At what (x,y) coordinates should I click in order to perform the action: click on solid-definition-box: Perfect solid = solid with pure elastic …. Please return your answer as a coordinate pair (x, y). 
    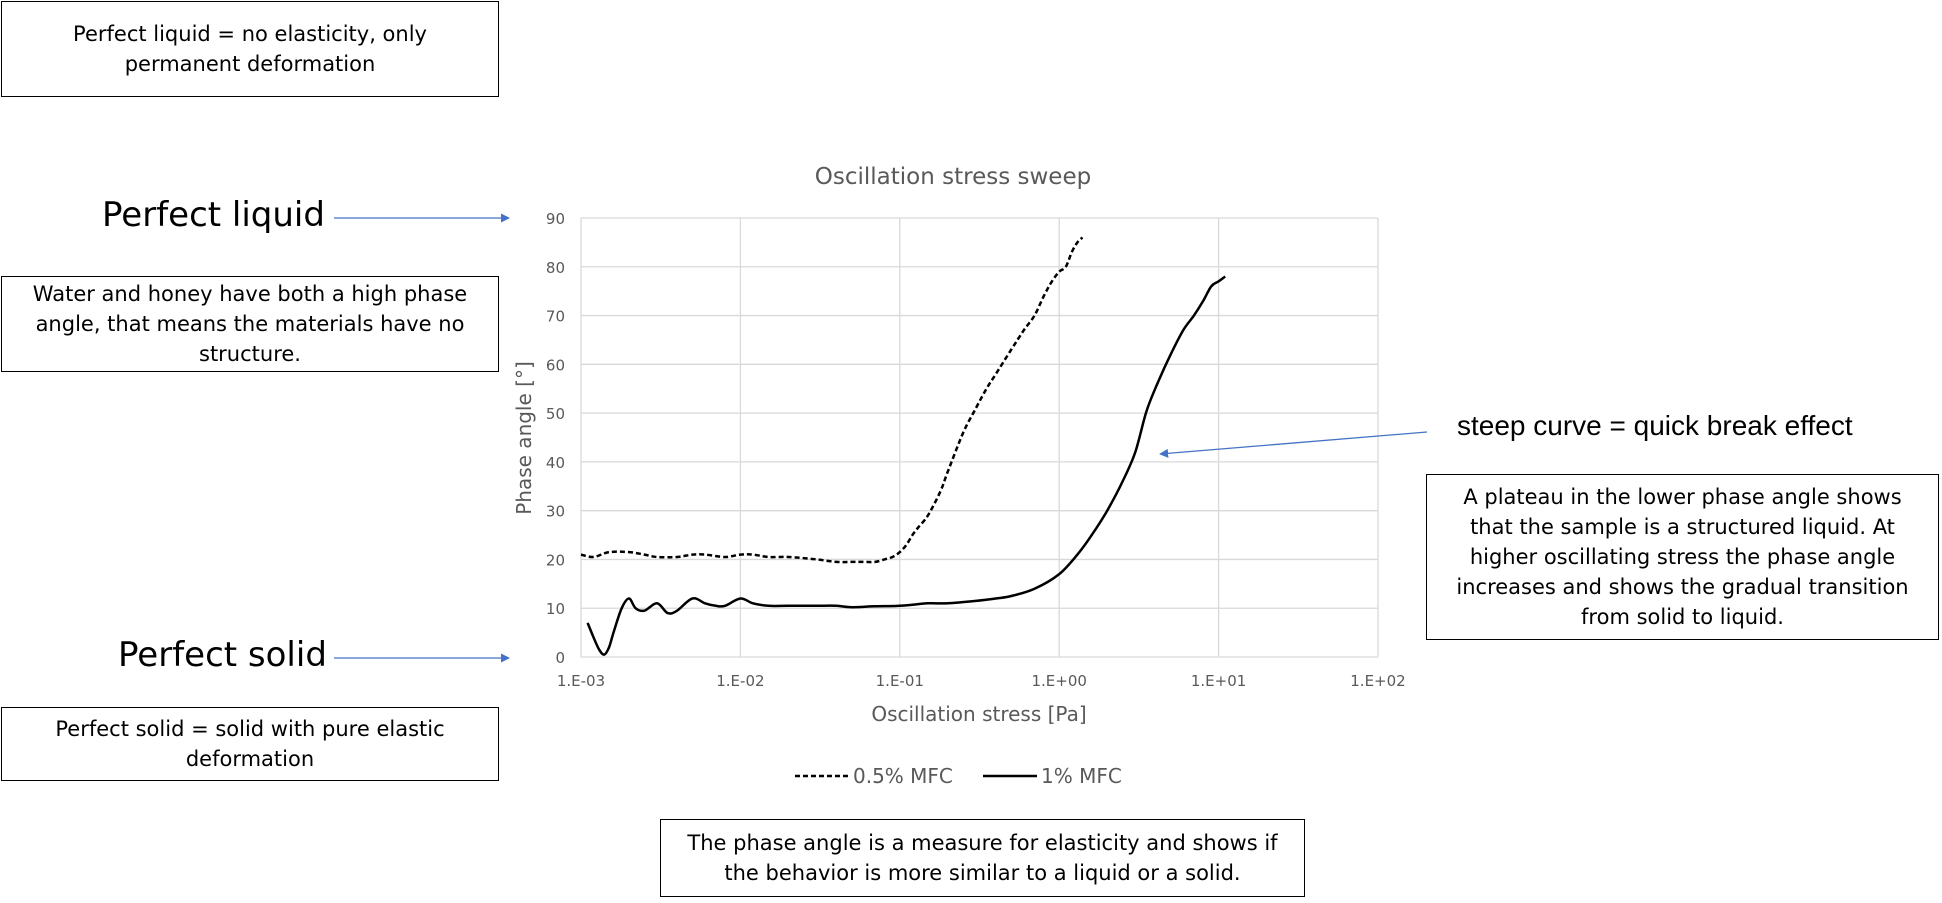
    Looking at the image, I should click on (250, 744).